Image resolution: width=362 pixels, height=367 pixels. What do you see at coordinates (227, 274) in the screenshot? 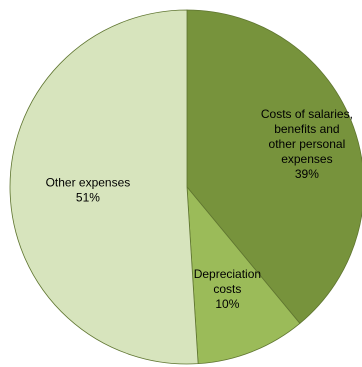
I see `slice-name-line: Depreciation` at bounding box center [227, 274].